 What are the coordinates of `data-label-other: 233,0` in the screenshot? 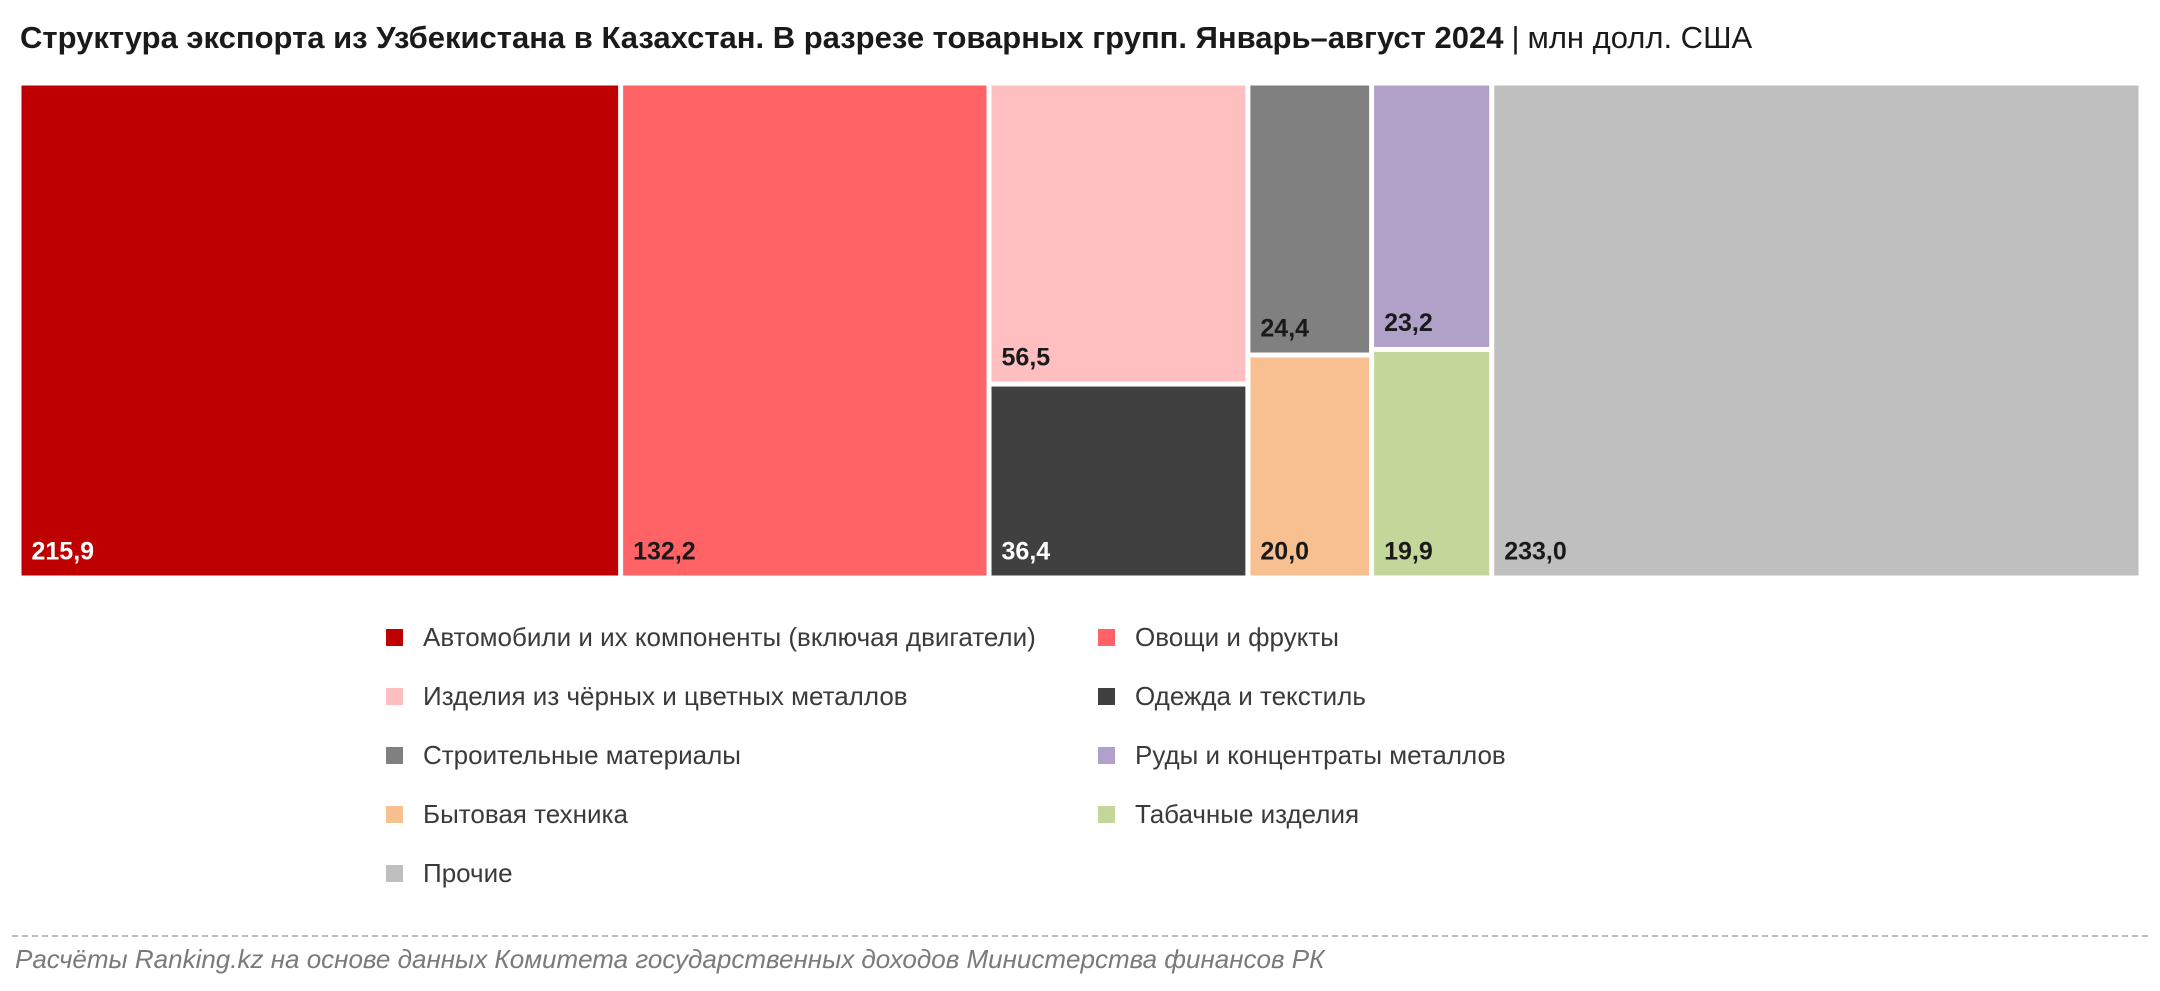 It's located at (1535, 552).